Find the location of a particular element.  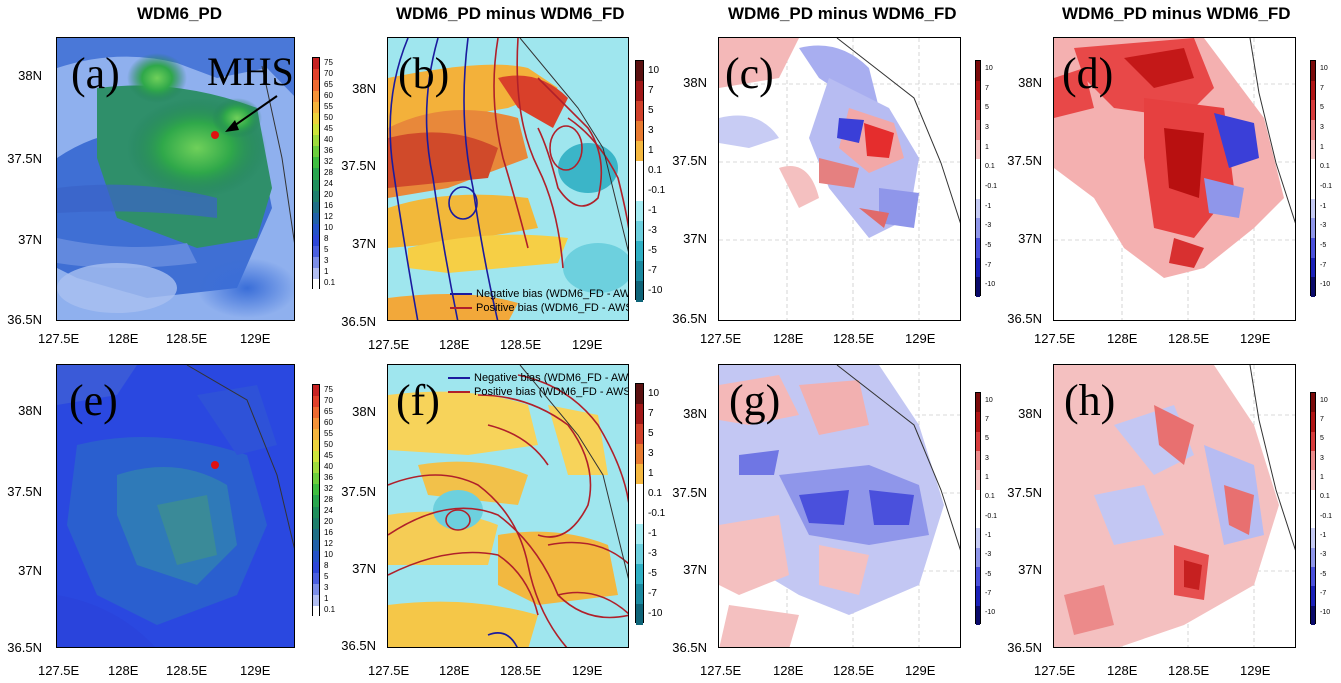

colorbar-a-label: 36 is located at coordinates (328, 150).